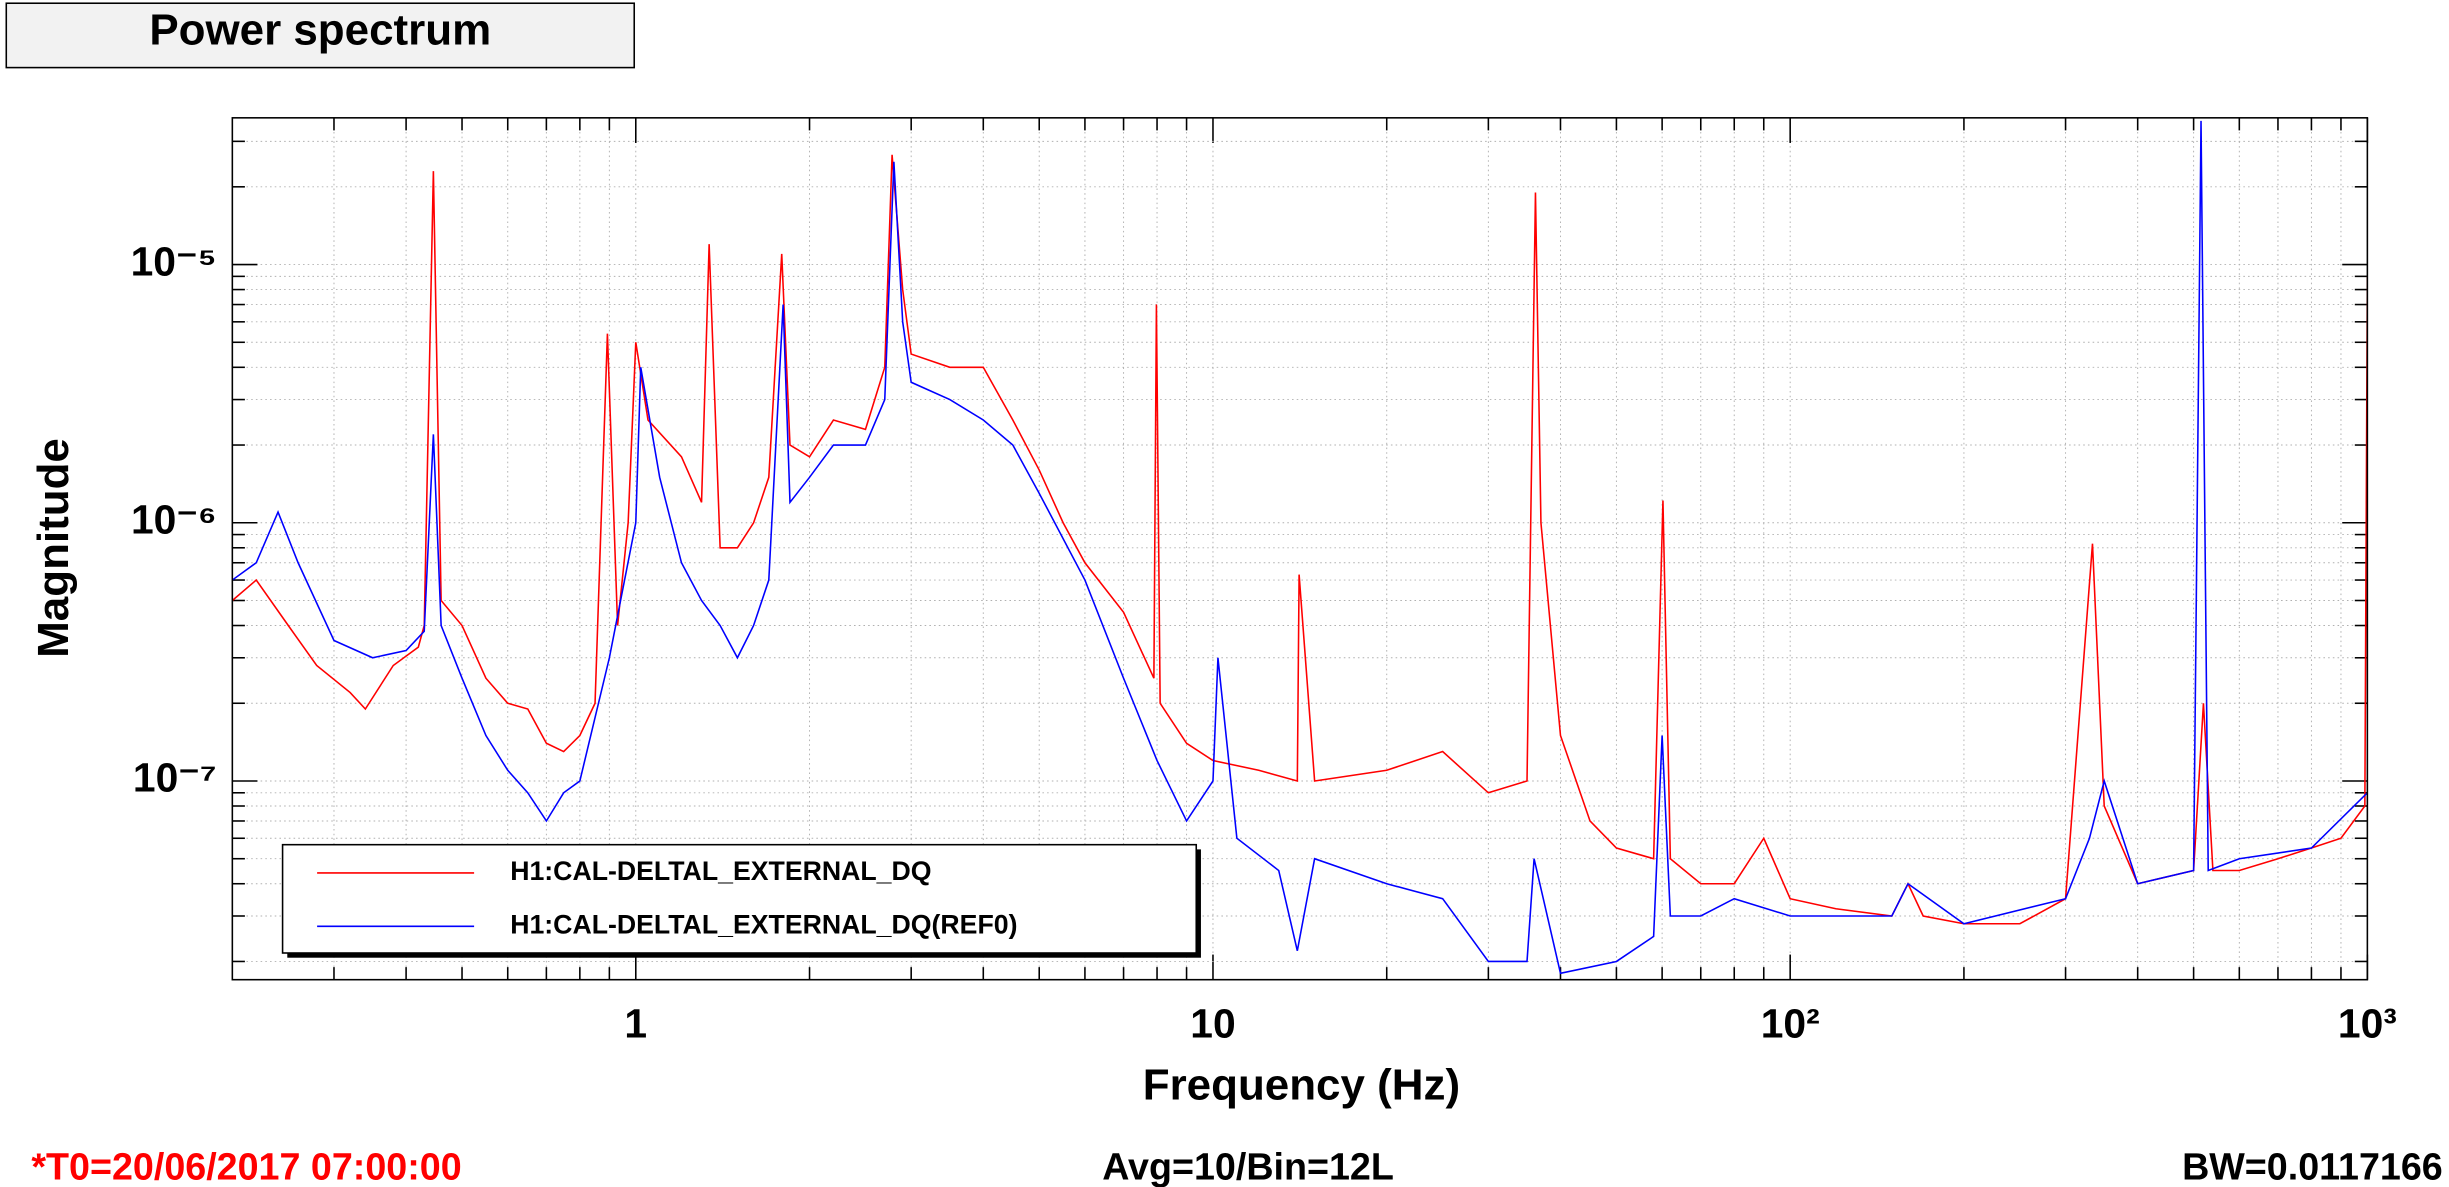 The image size is (2449, 1187). What do you see at coordinates (1790, 1024) in the screenshot?
I see `x-tick-label: 10²` at bounding box center [1790, 1024].